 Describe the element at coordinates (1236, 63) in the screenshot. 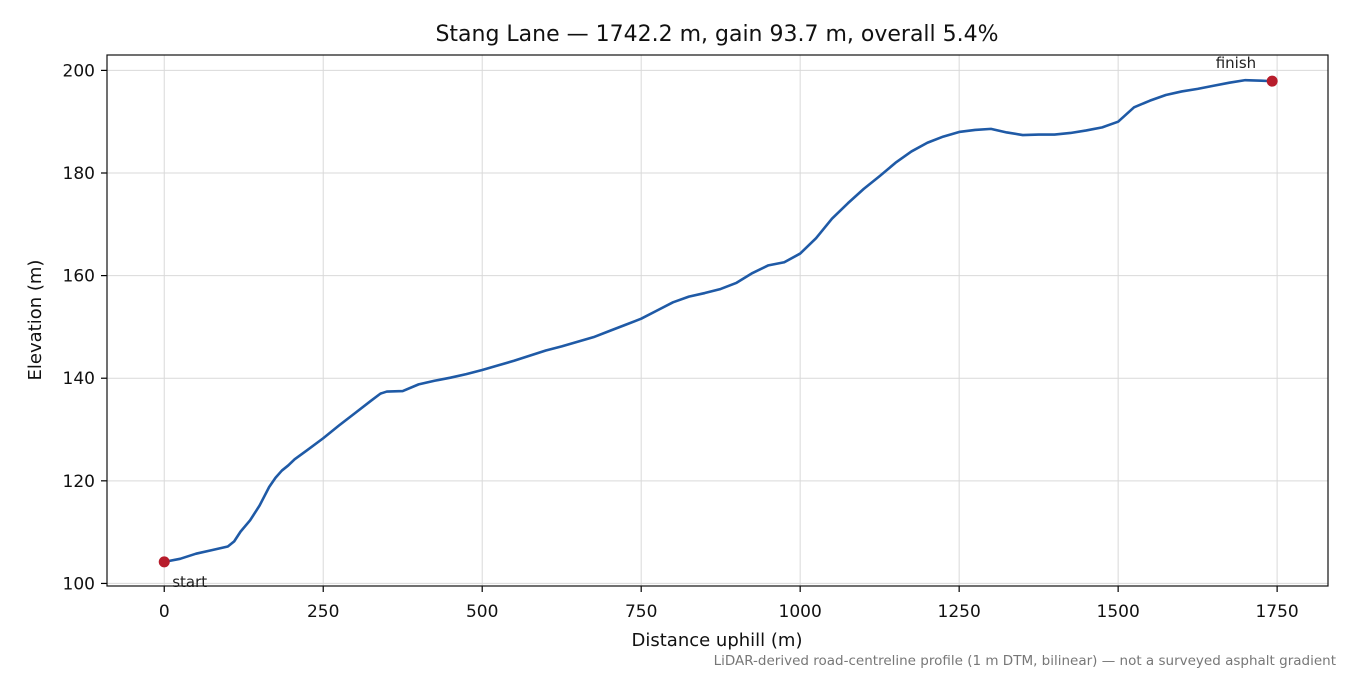

I see `finish-label: finish` at that location.